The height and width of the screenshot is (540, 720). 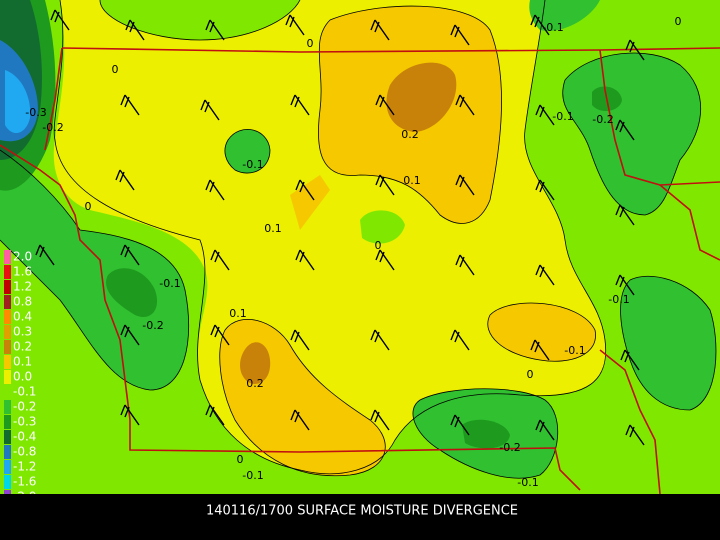 I want to click on legend-label: -0.3, so click(x=24, y=422).